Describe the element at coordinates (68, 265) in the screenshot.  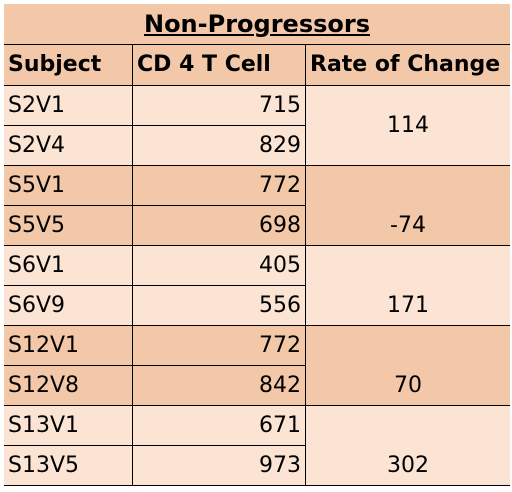
I see `subject-cell: S6V1` at that location.